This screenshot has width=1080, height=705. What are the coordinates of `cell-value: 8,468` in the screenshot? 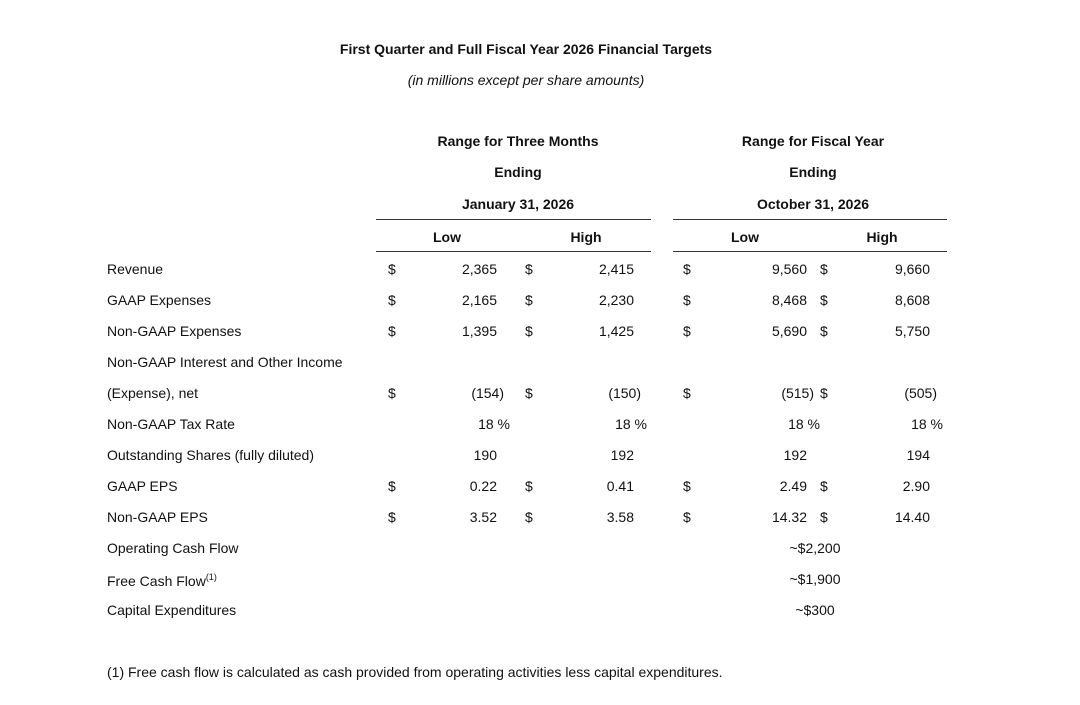 It's located at (789, 300).